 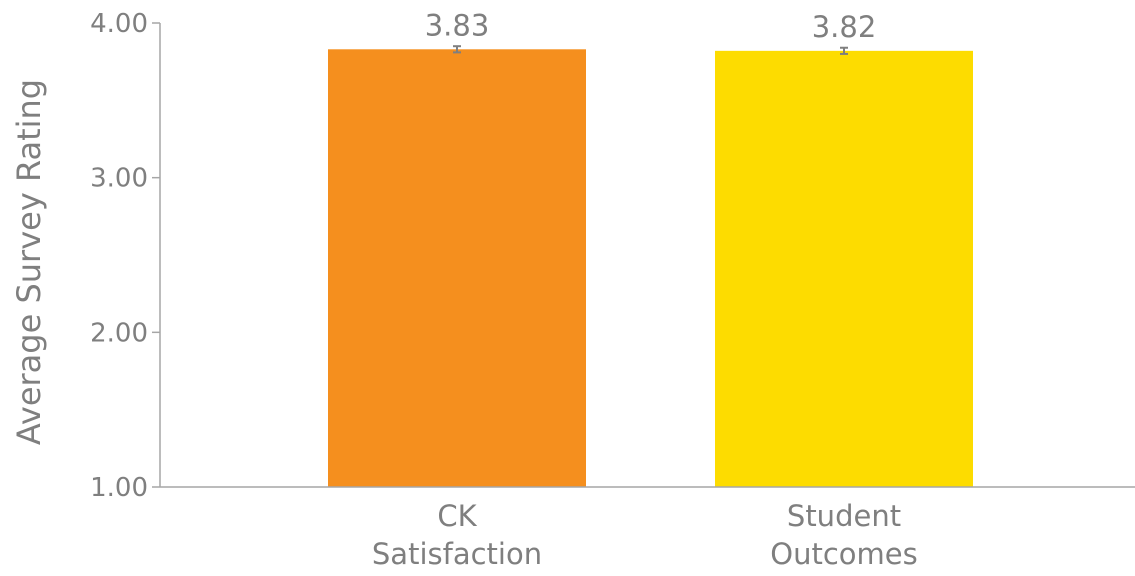 What do you see at coordinates (119, 24) in the screenshot?
I see `y-tick-label: 4.00` at bounding box center [119, 24].